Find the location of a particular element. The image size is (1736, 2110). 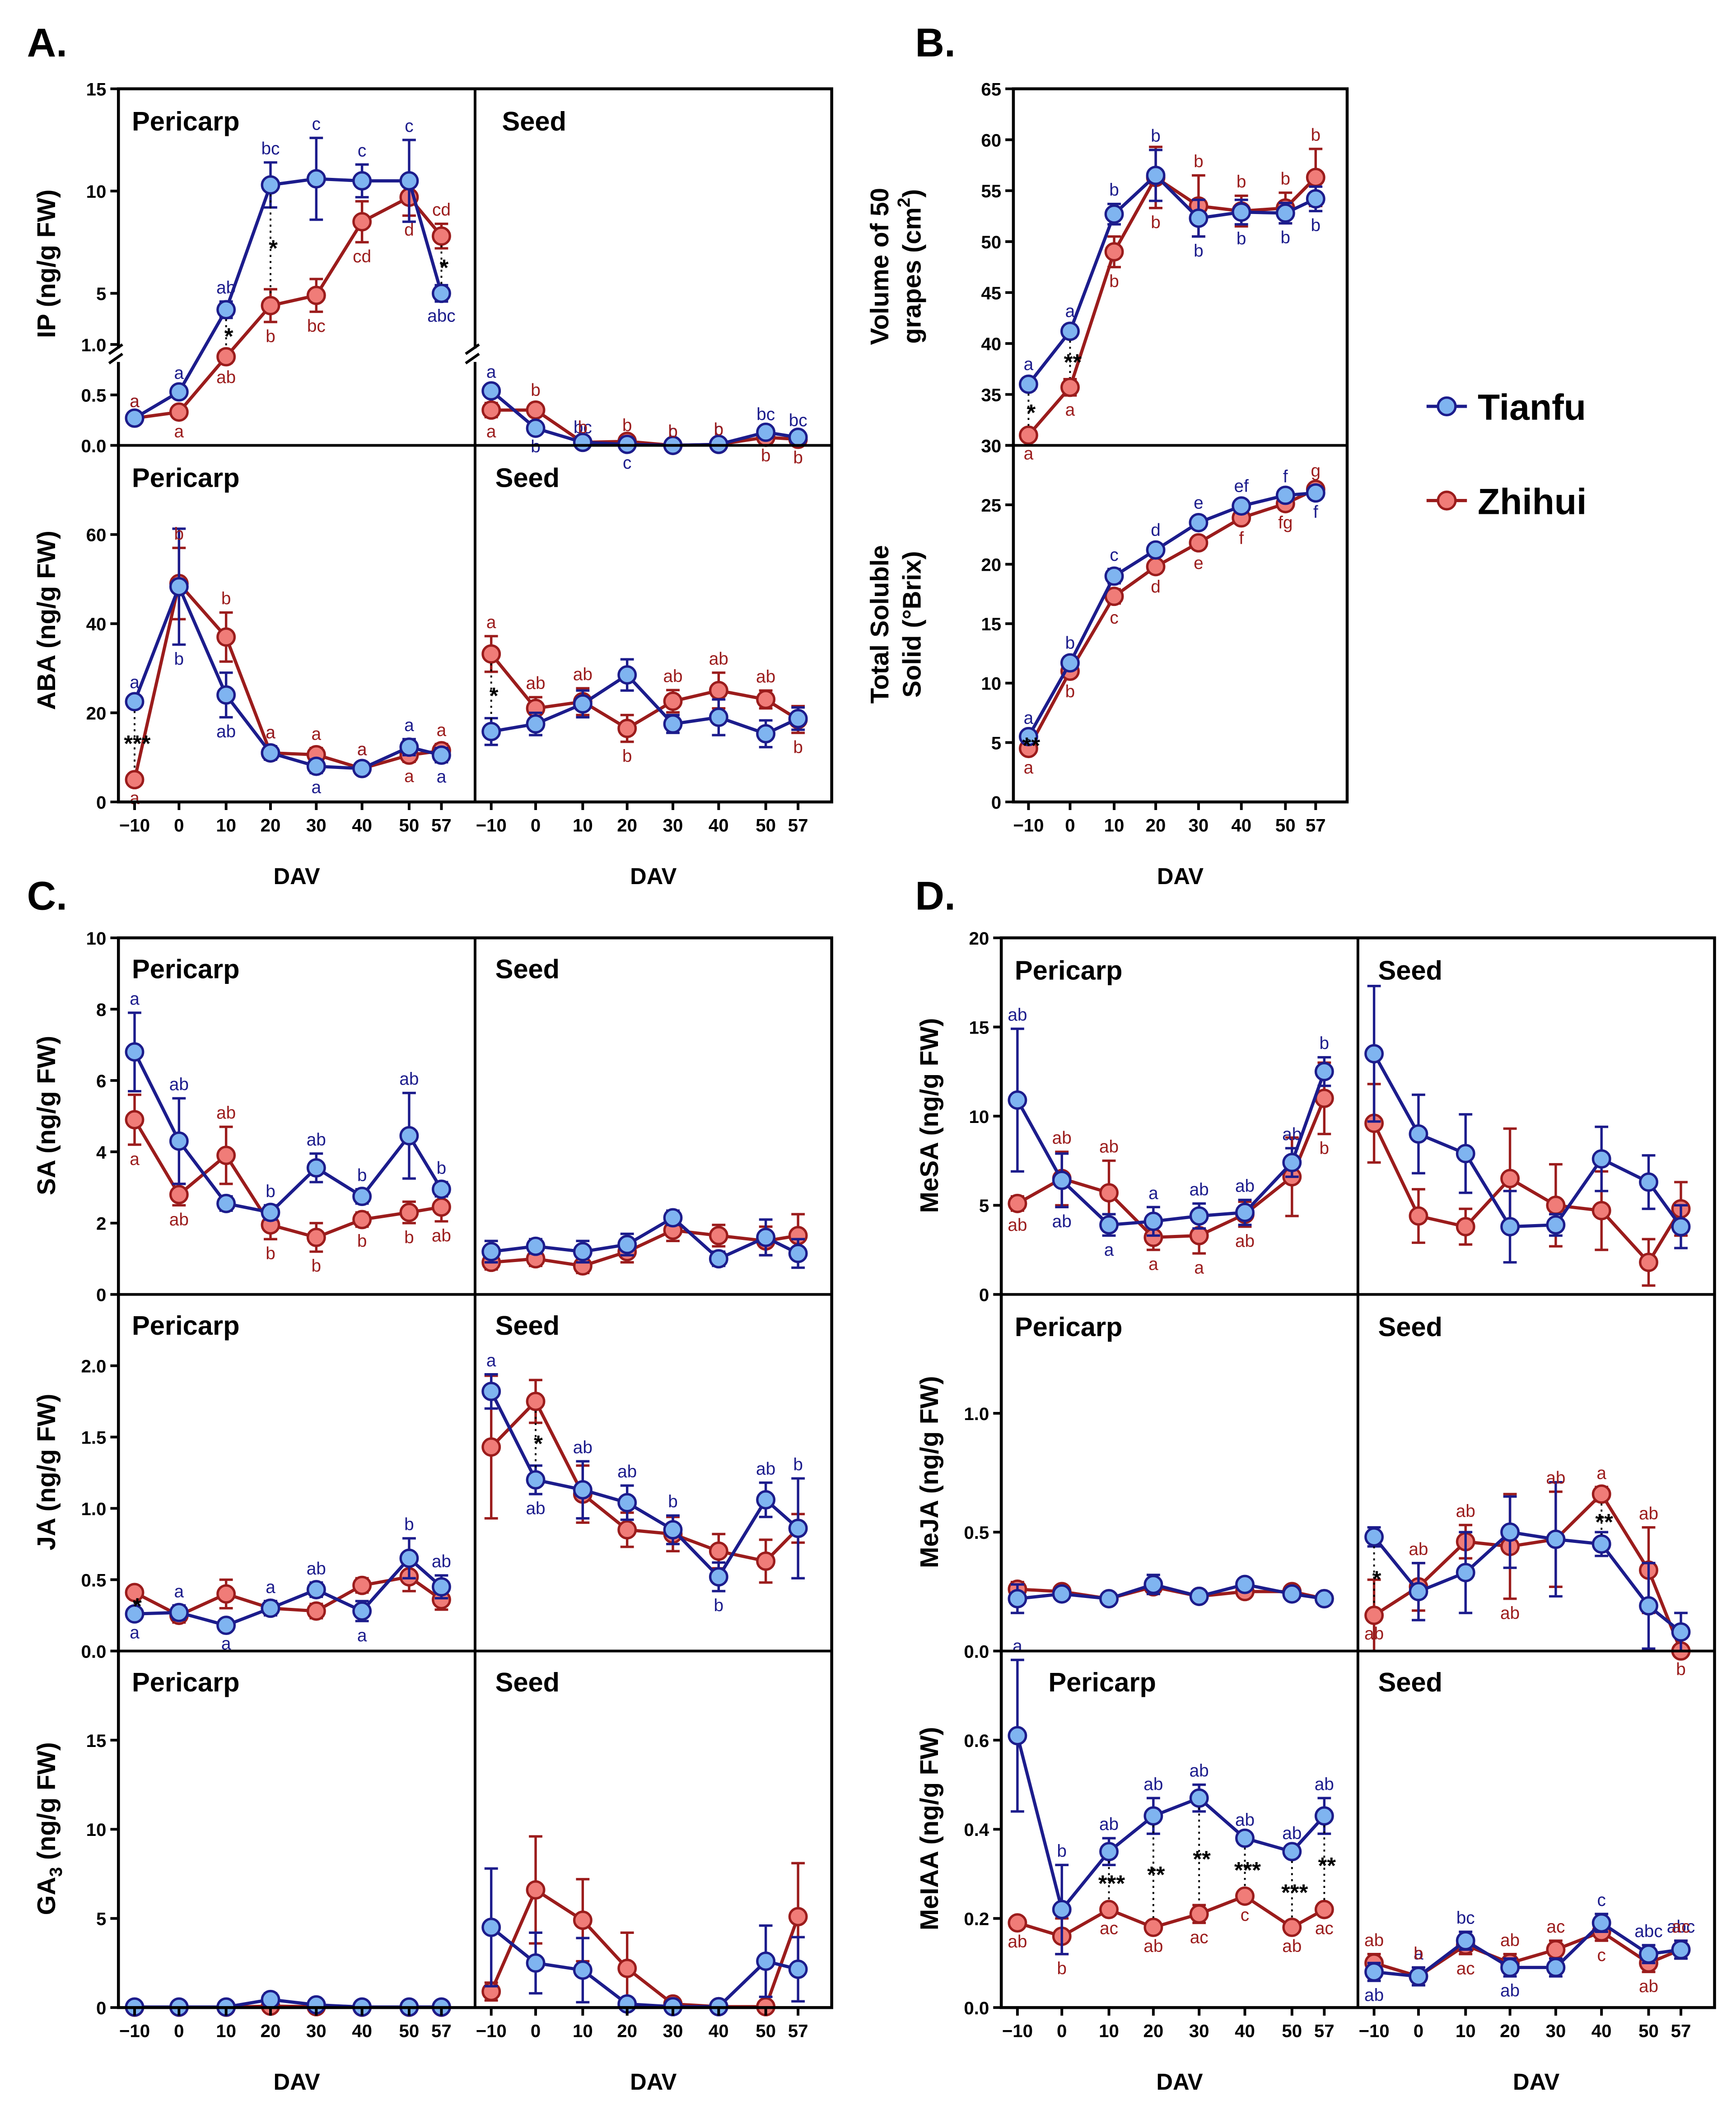

y-axis-label-volume-line: Volume of 50 is located at coordinates (879, 266).